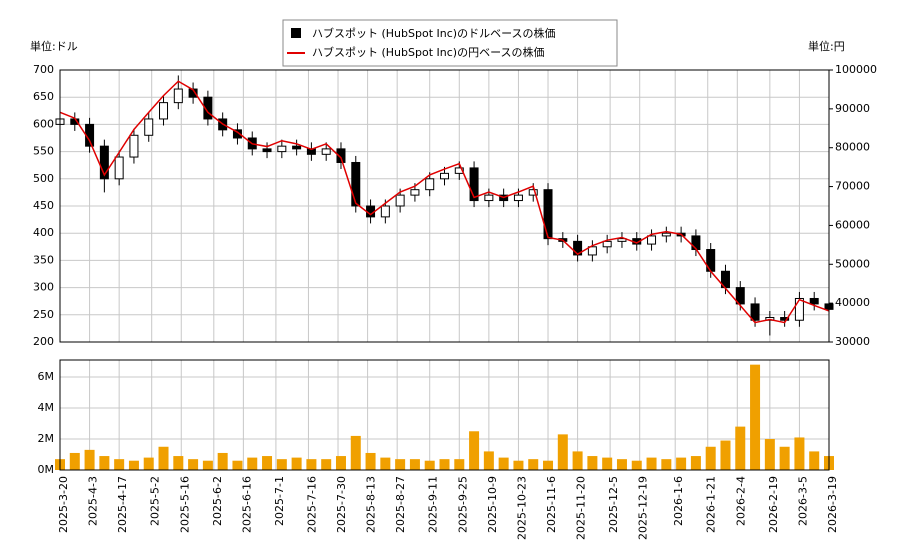 The width and height of the screenshot is (900, 550). What do you see at coordinates (46, 469) in the screenshot?
I see `volume-tick-label: 0M` at bounding box center [46, 469].